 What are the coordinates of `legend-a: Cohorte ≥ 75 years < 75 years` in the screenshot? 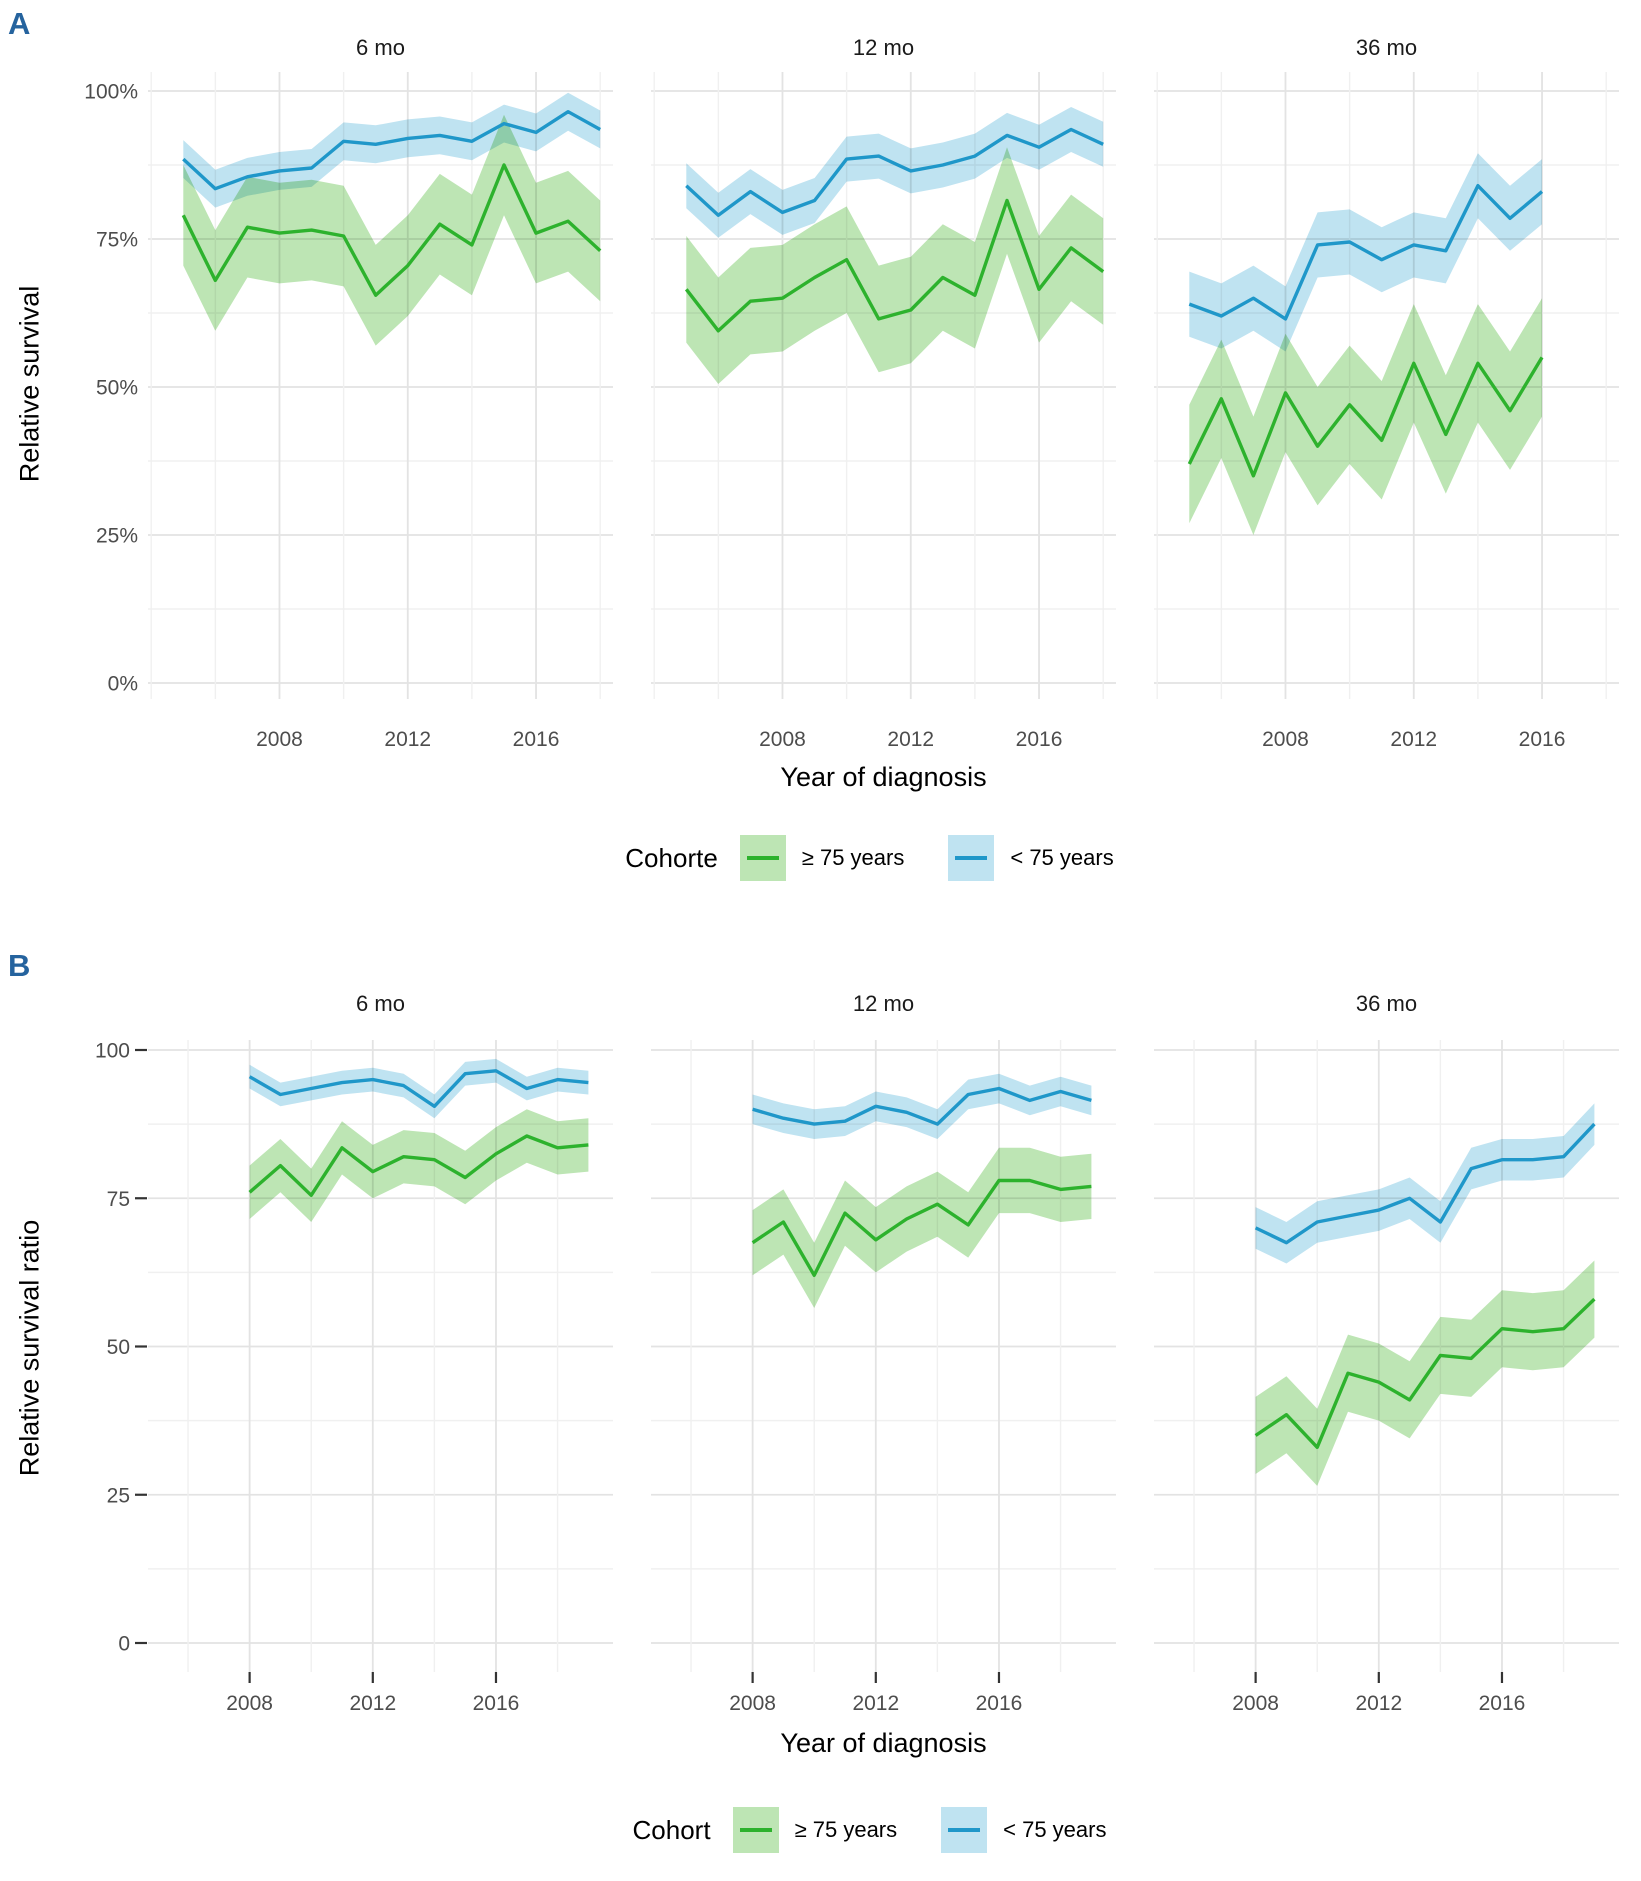 It's located at (883, 858).